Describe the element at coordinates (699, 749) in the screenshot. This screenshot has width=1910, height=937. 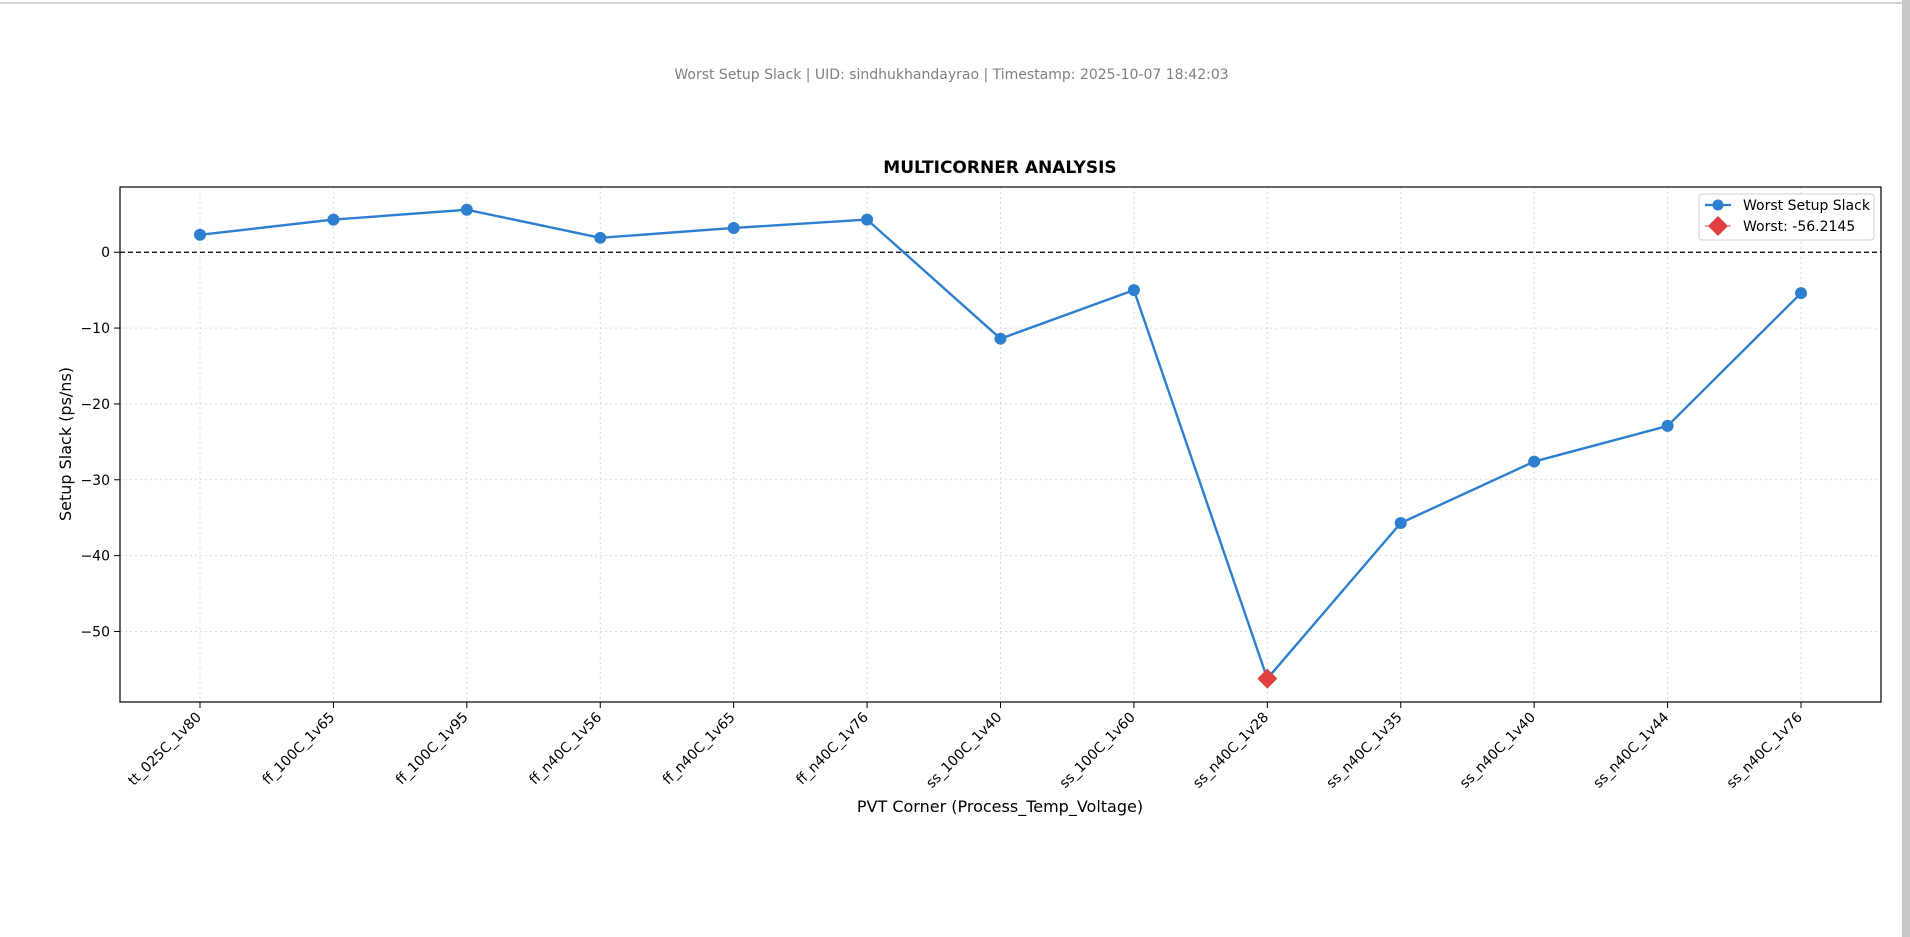
I see `x-tick-label: ff_n40C_1v65` at that location.